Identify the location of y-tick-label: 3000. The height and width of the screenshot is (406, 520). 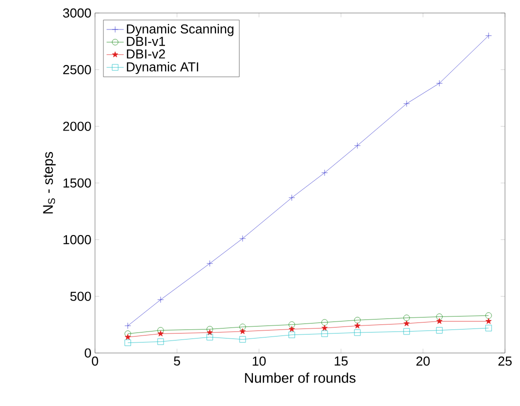
(77, 13).